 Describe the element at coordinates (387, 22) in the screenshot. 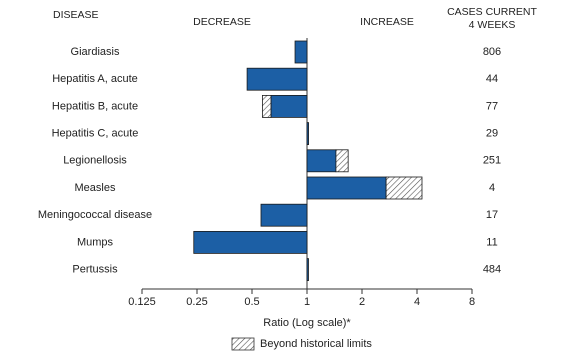

I see `header-increase: INCREASE` at that location.